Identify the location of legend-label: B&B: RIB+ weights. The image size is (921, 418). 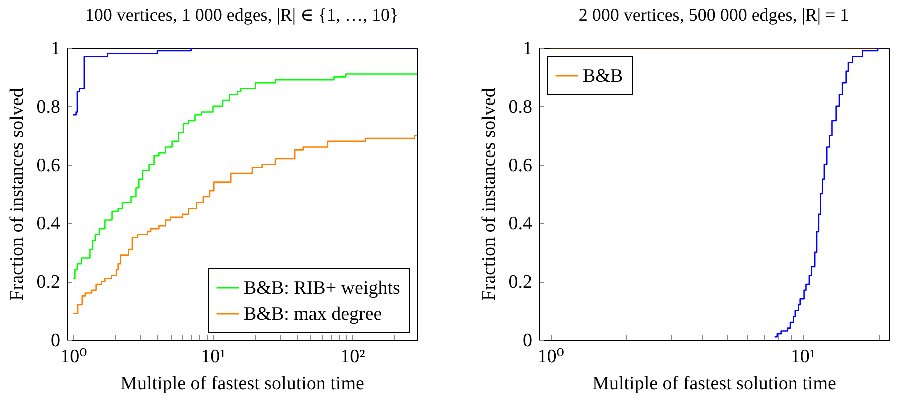
(322, 288).